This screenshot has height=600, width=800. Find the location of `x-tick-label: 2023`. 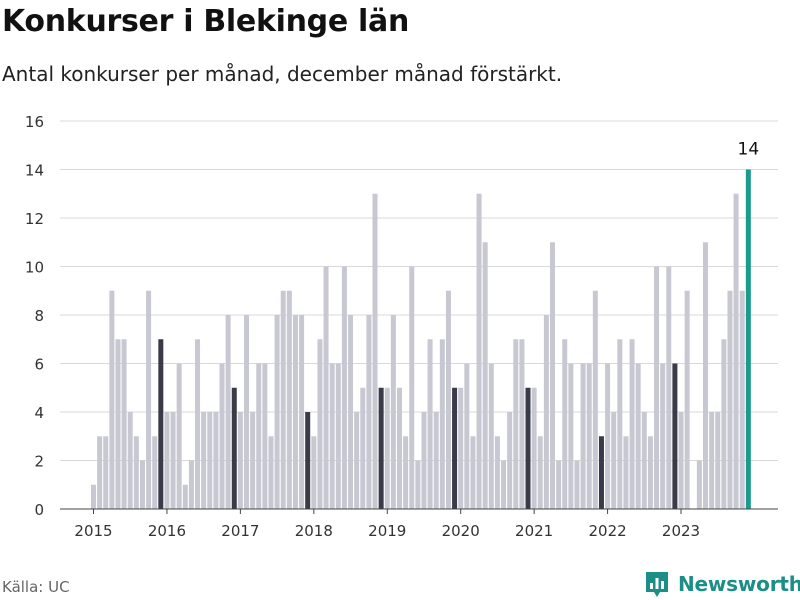

x-tick-label: 2023 is located at coordinates (681, 531).